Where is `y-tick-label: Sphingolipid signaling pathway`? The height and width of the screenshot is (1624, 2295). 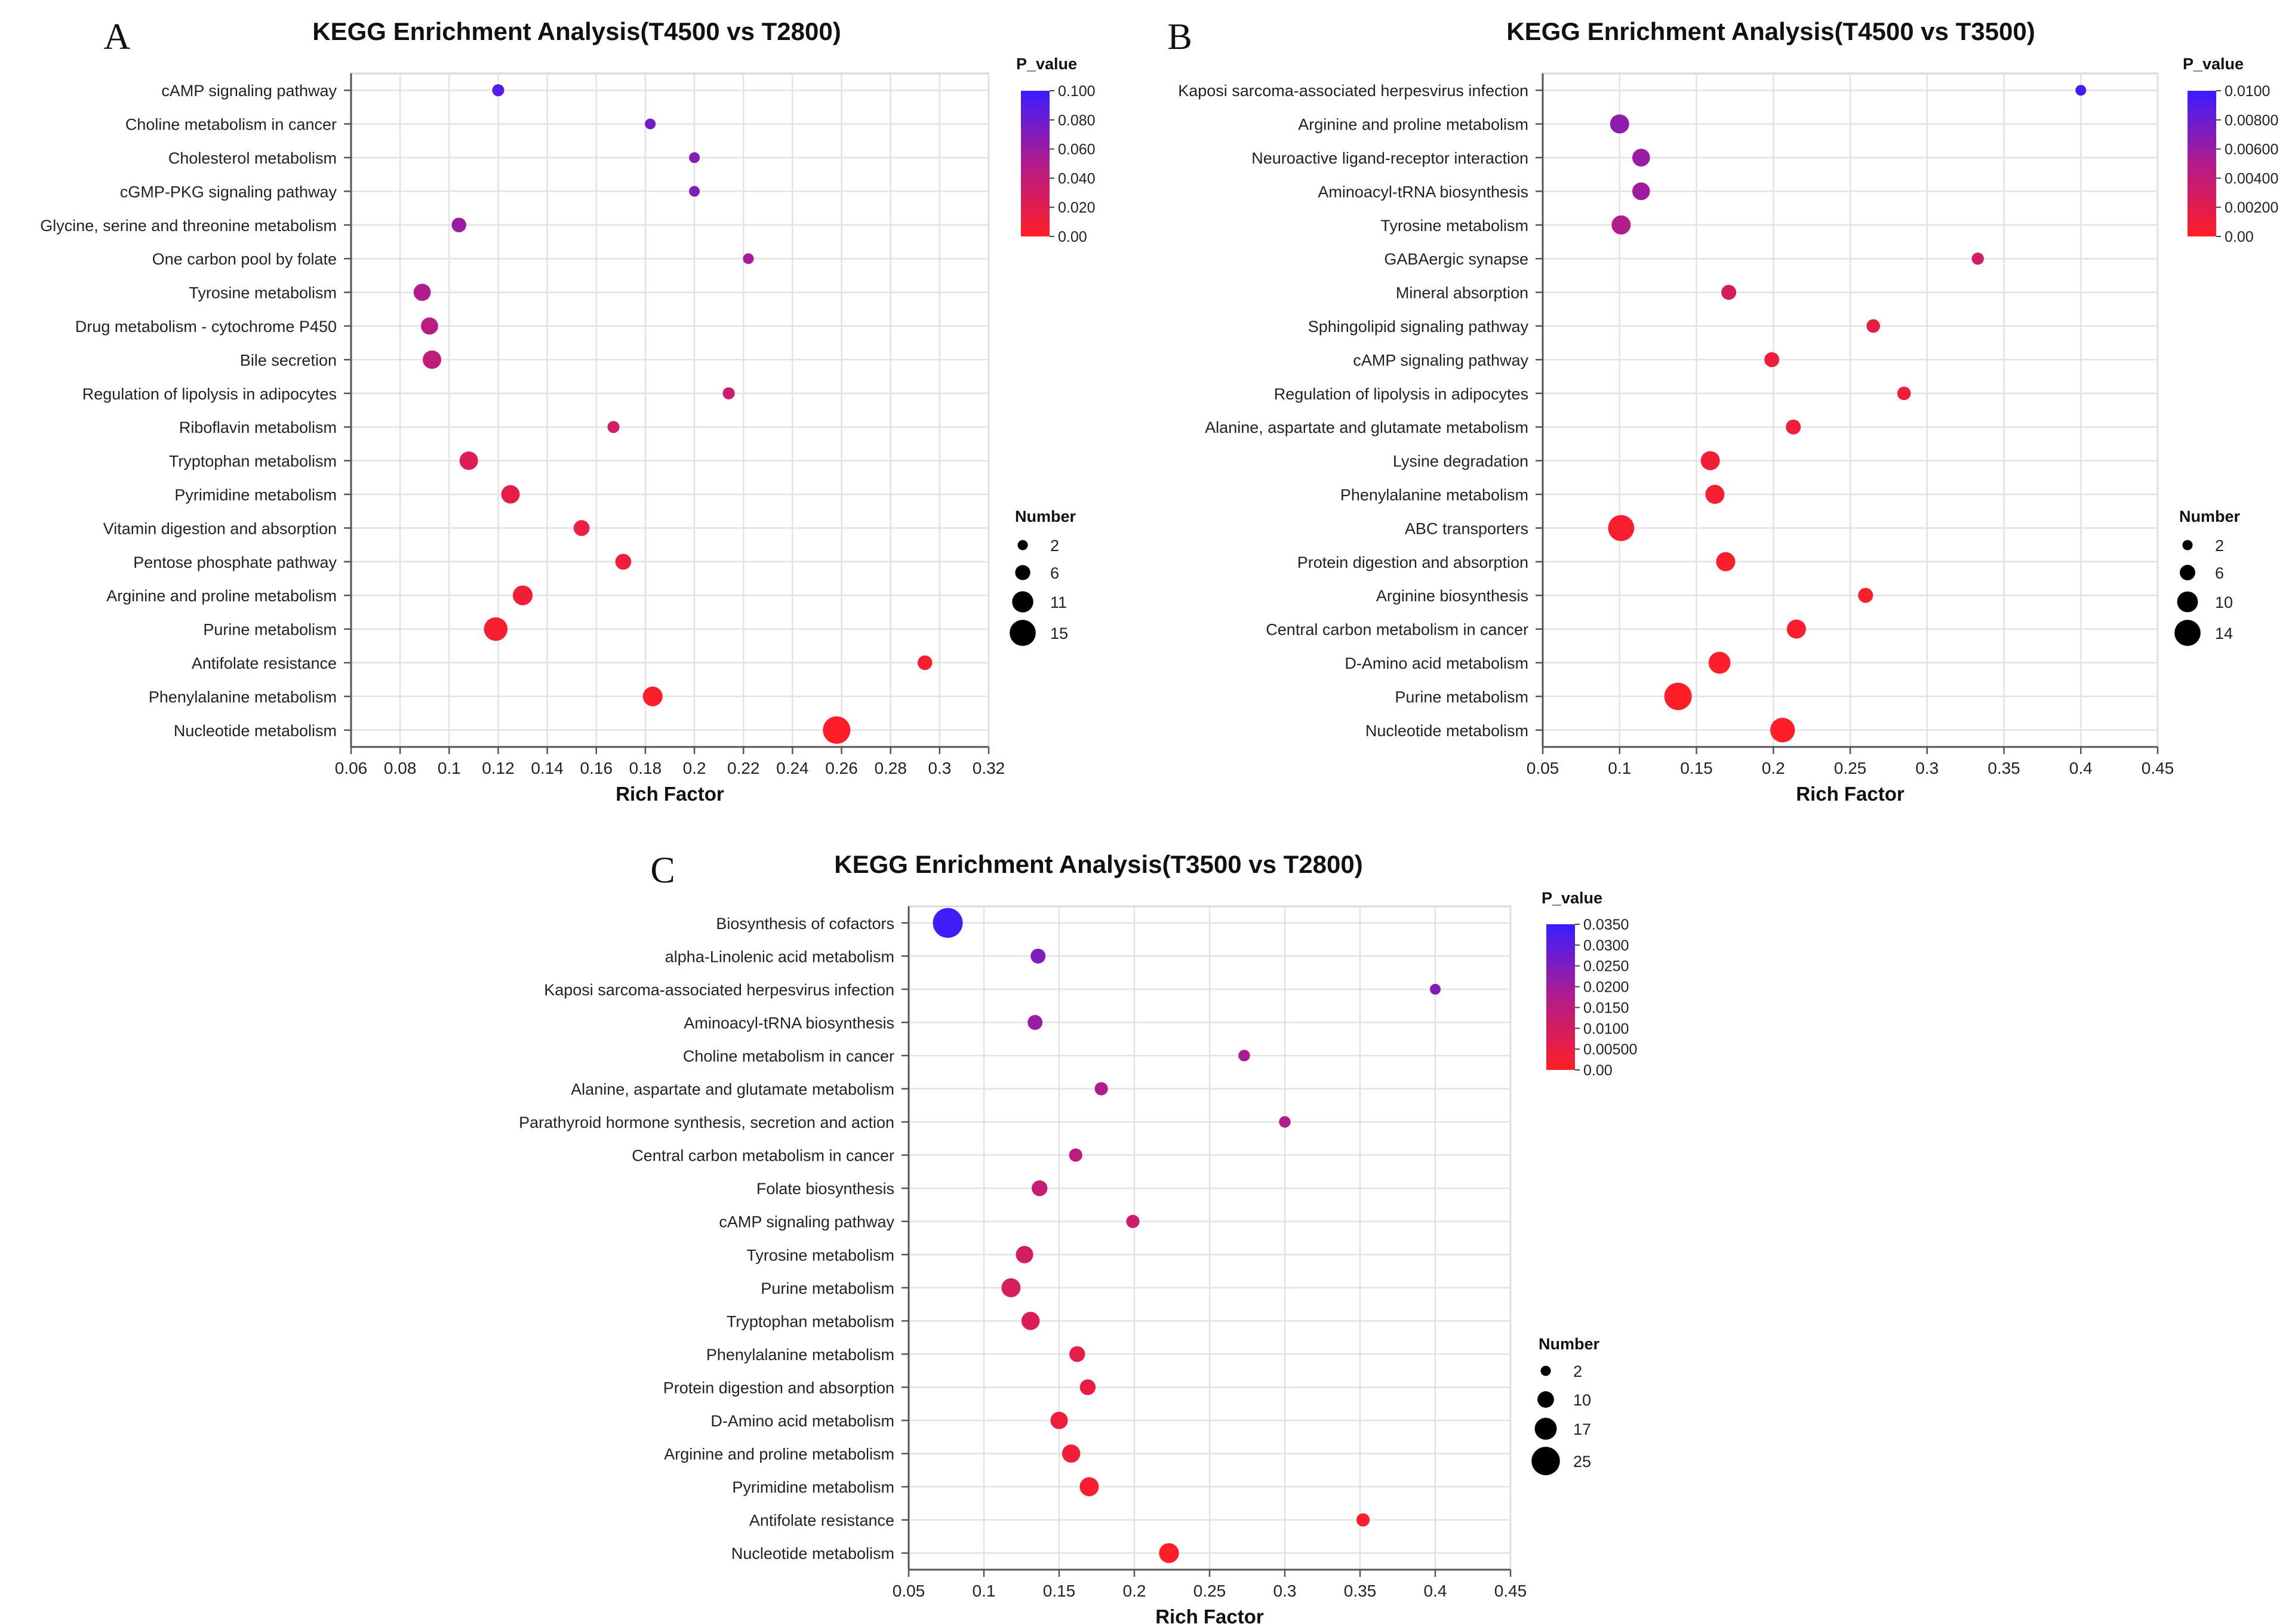
y-tick-label: Sphingolipid signaling pathway is located at coordinates (1418, 327).